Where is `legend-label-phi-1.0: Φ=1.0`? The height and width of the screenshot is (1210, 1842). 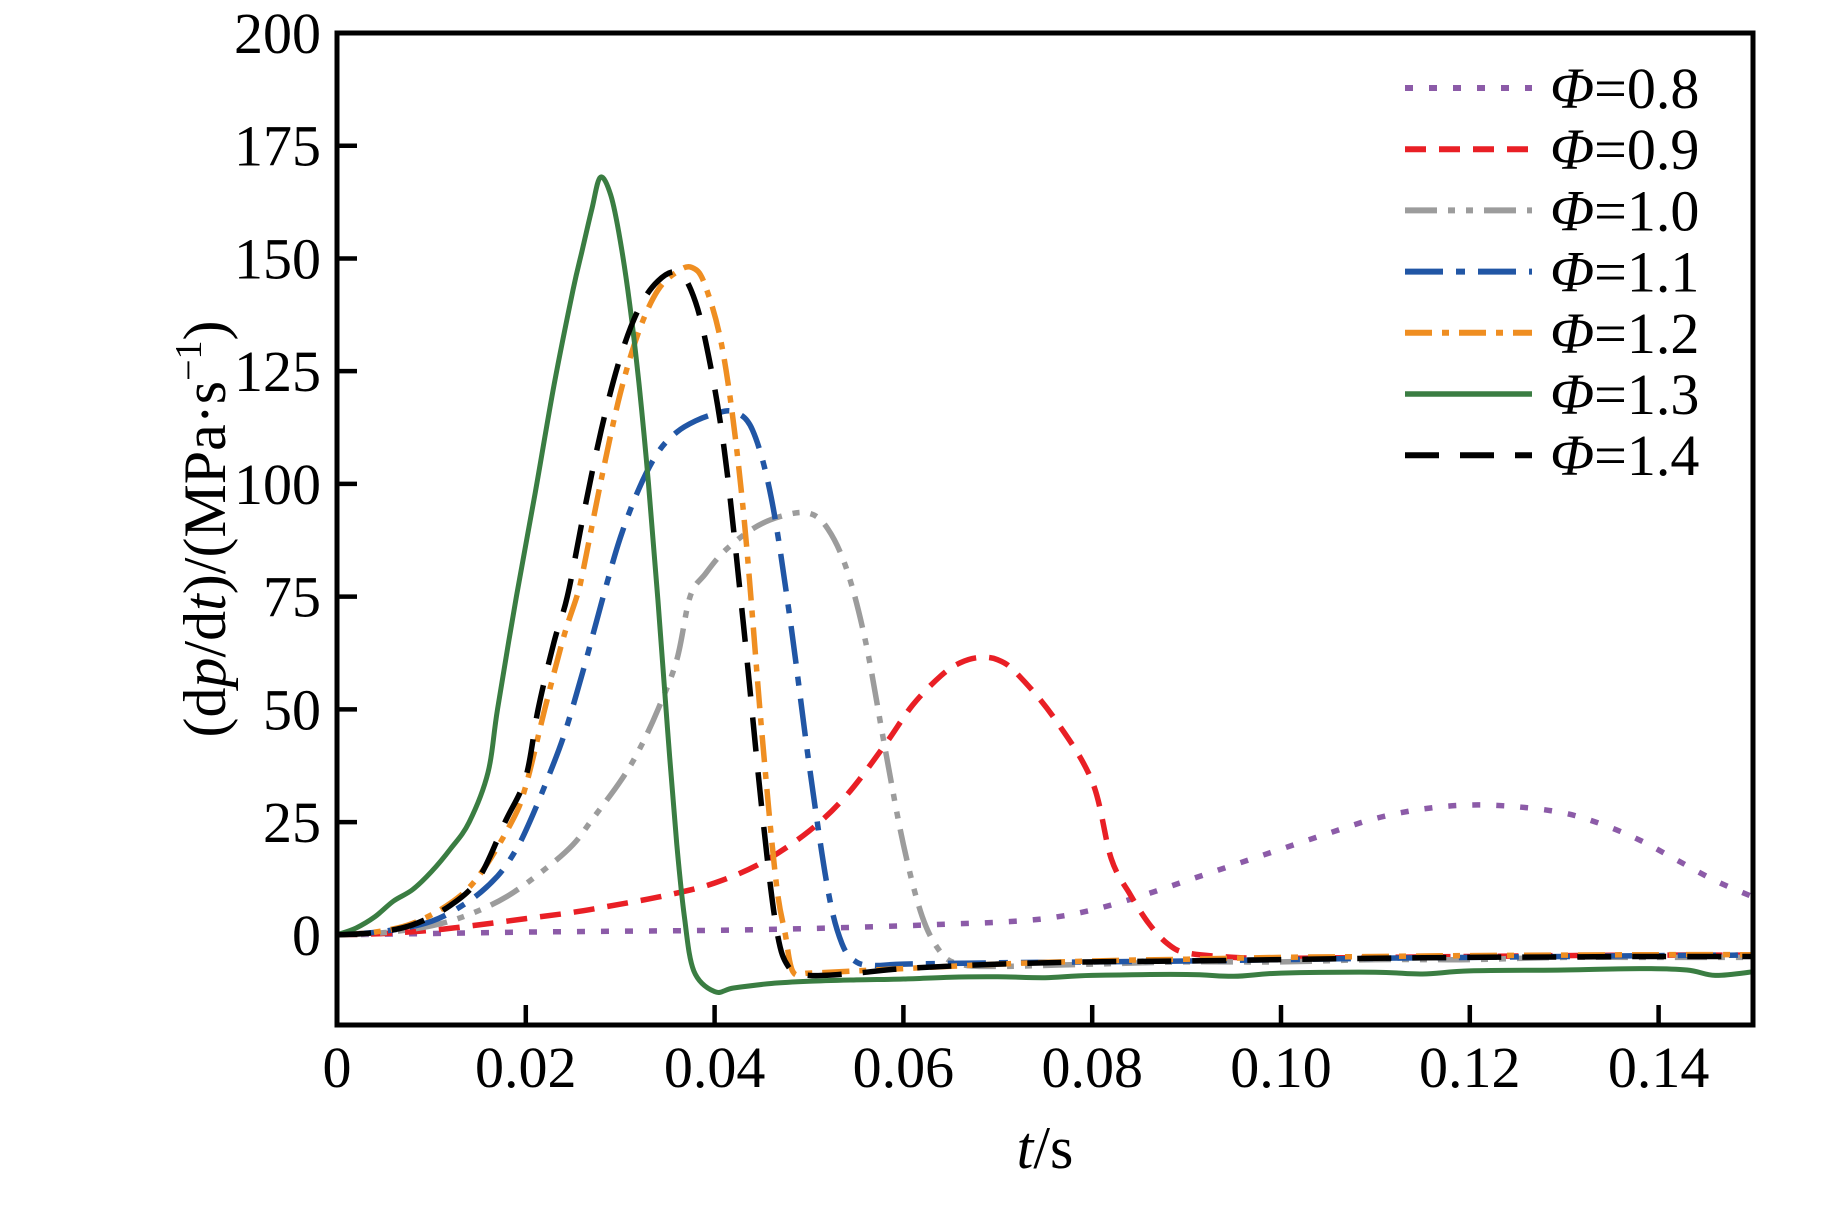 legend-label-phi-1.0: Φ=1.0 is located at coordinates (1624, 210).